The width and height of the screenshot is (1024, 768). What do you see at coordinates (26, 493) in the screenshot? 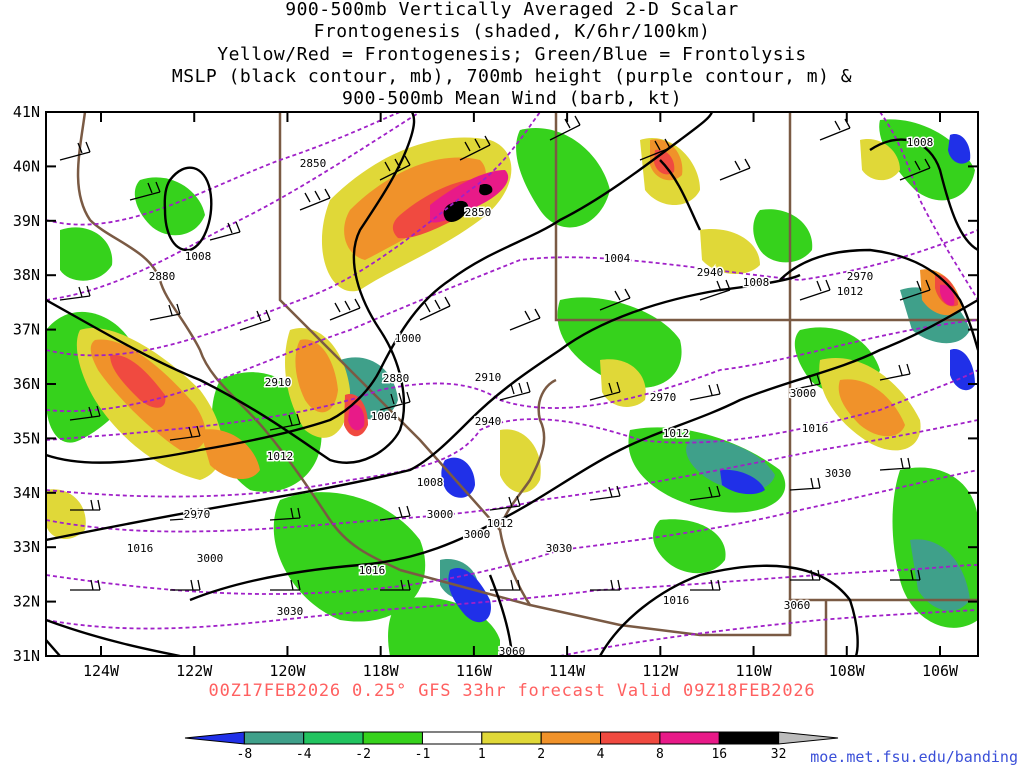
I see `lat-label: 34N` at bounding box center [26, 493].